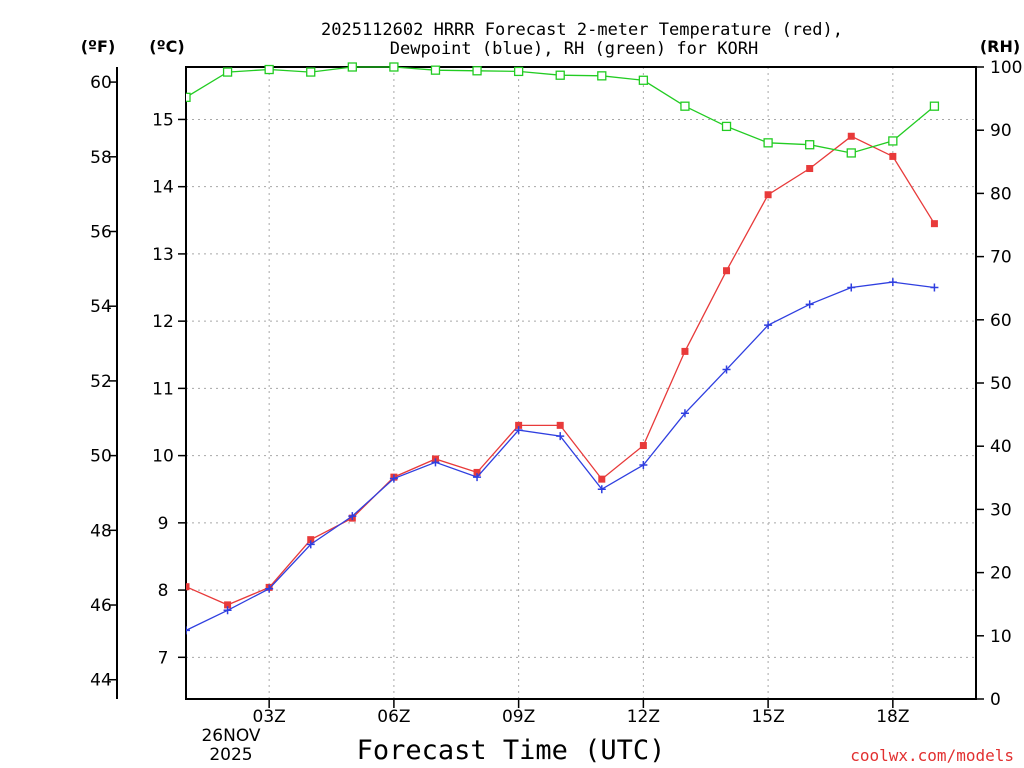 This screenshot has height=768, width=1024. Describe the element at coordinates (574, 49) in the screenshot. I see `chart-title-line-2: Dewpoint (blue), RH (green) for KORH` at that location.